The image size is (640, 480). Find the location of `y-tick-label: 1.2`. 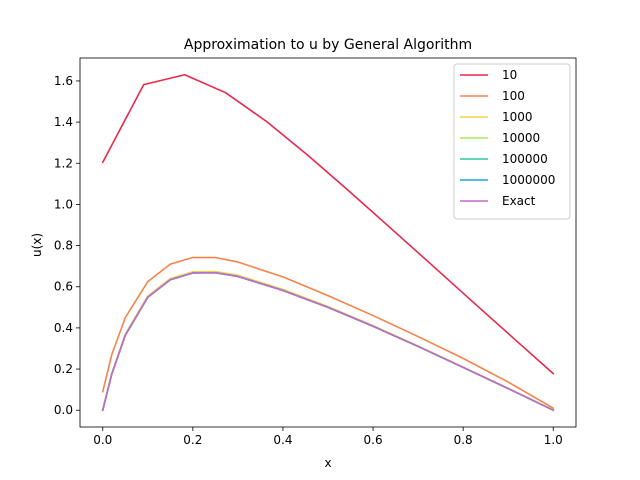

y-tick-label: 1.2 is located at coordinates (63, 163).